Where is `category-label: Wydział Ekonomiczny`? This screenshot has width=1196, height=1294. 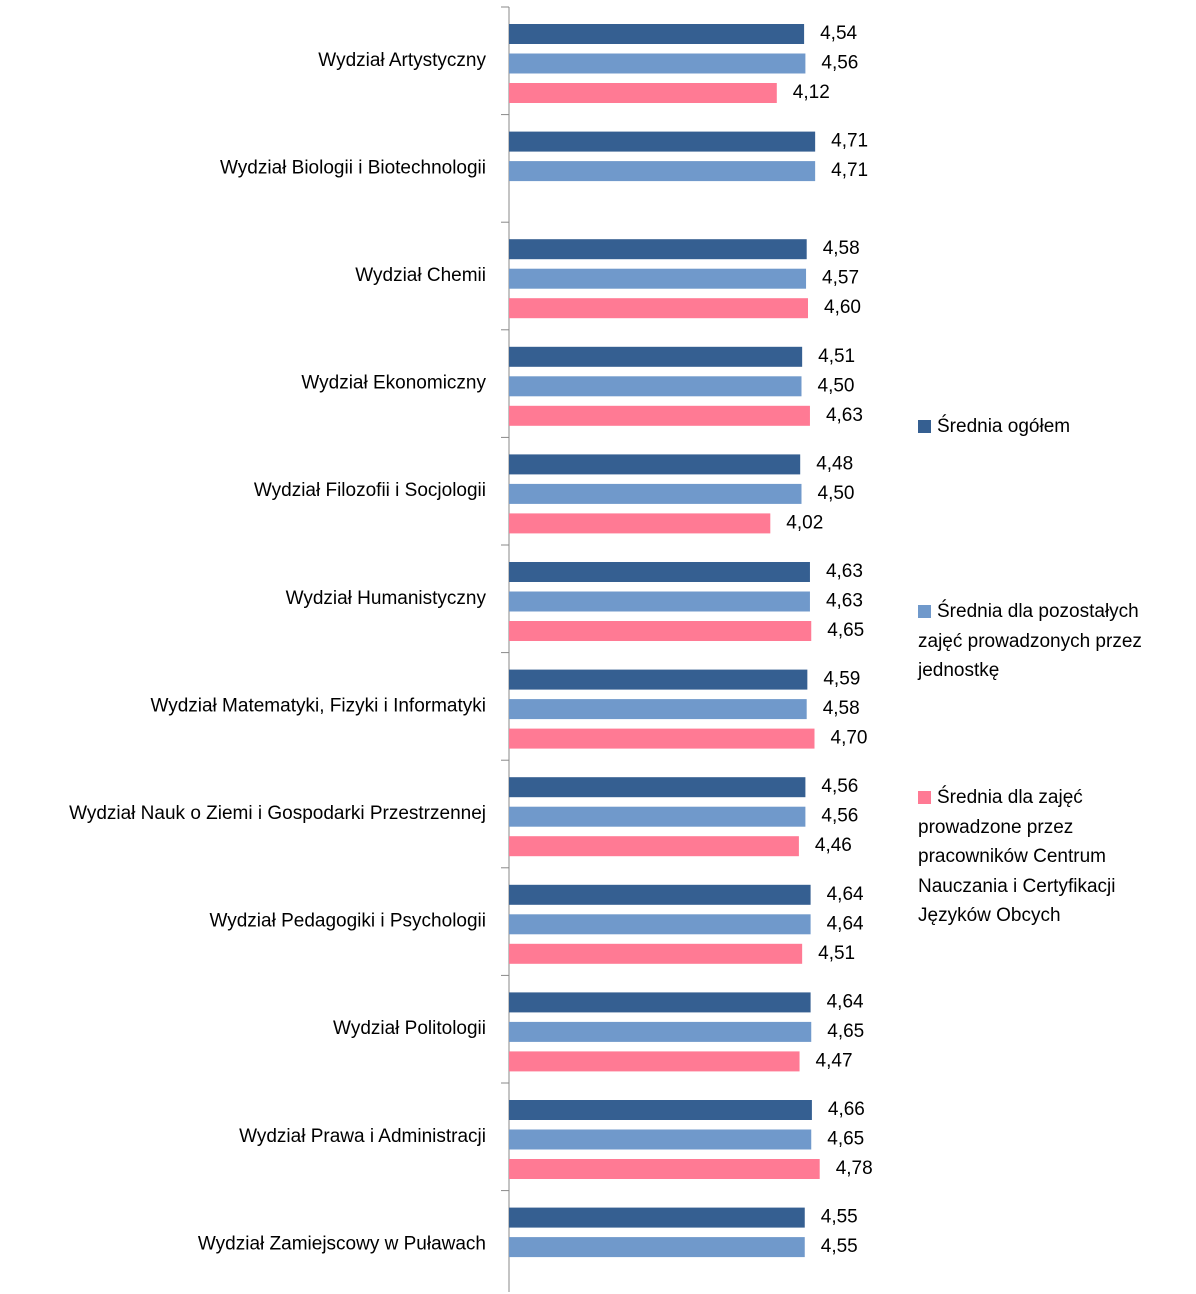
category-label: Wydział Ekonomiczny is located at coordinates (393, 383).